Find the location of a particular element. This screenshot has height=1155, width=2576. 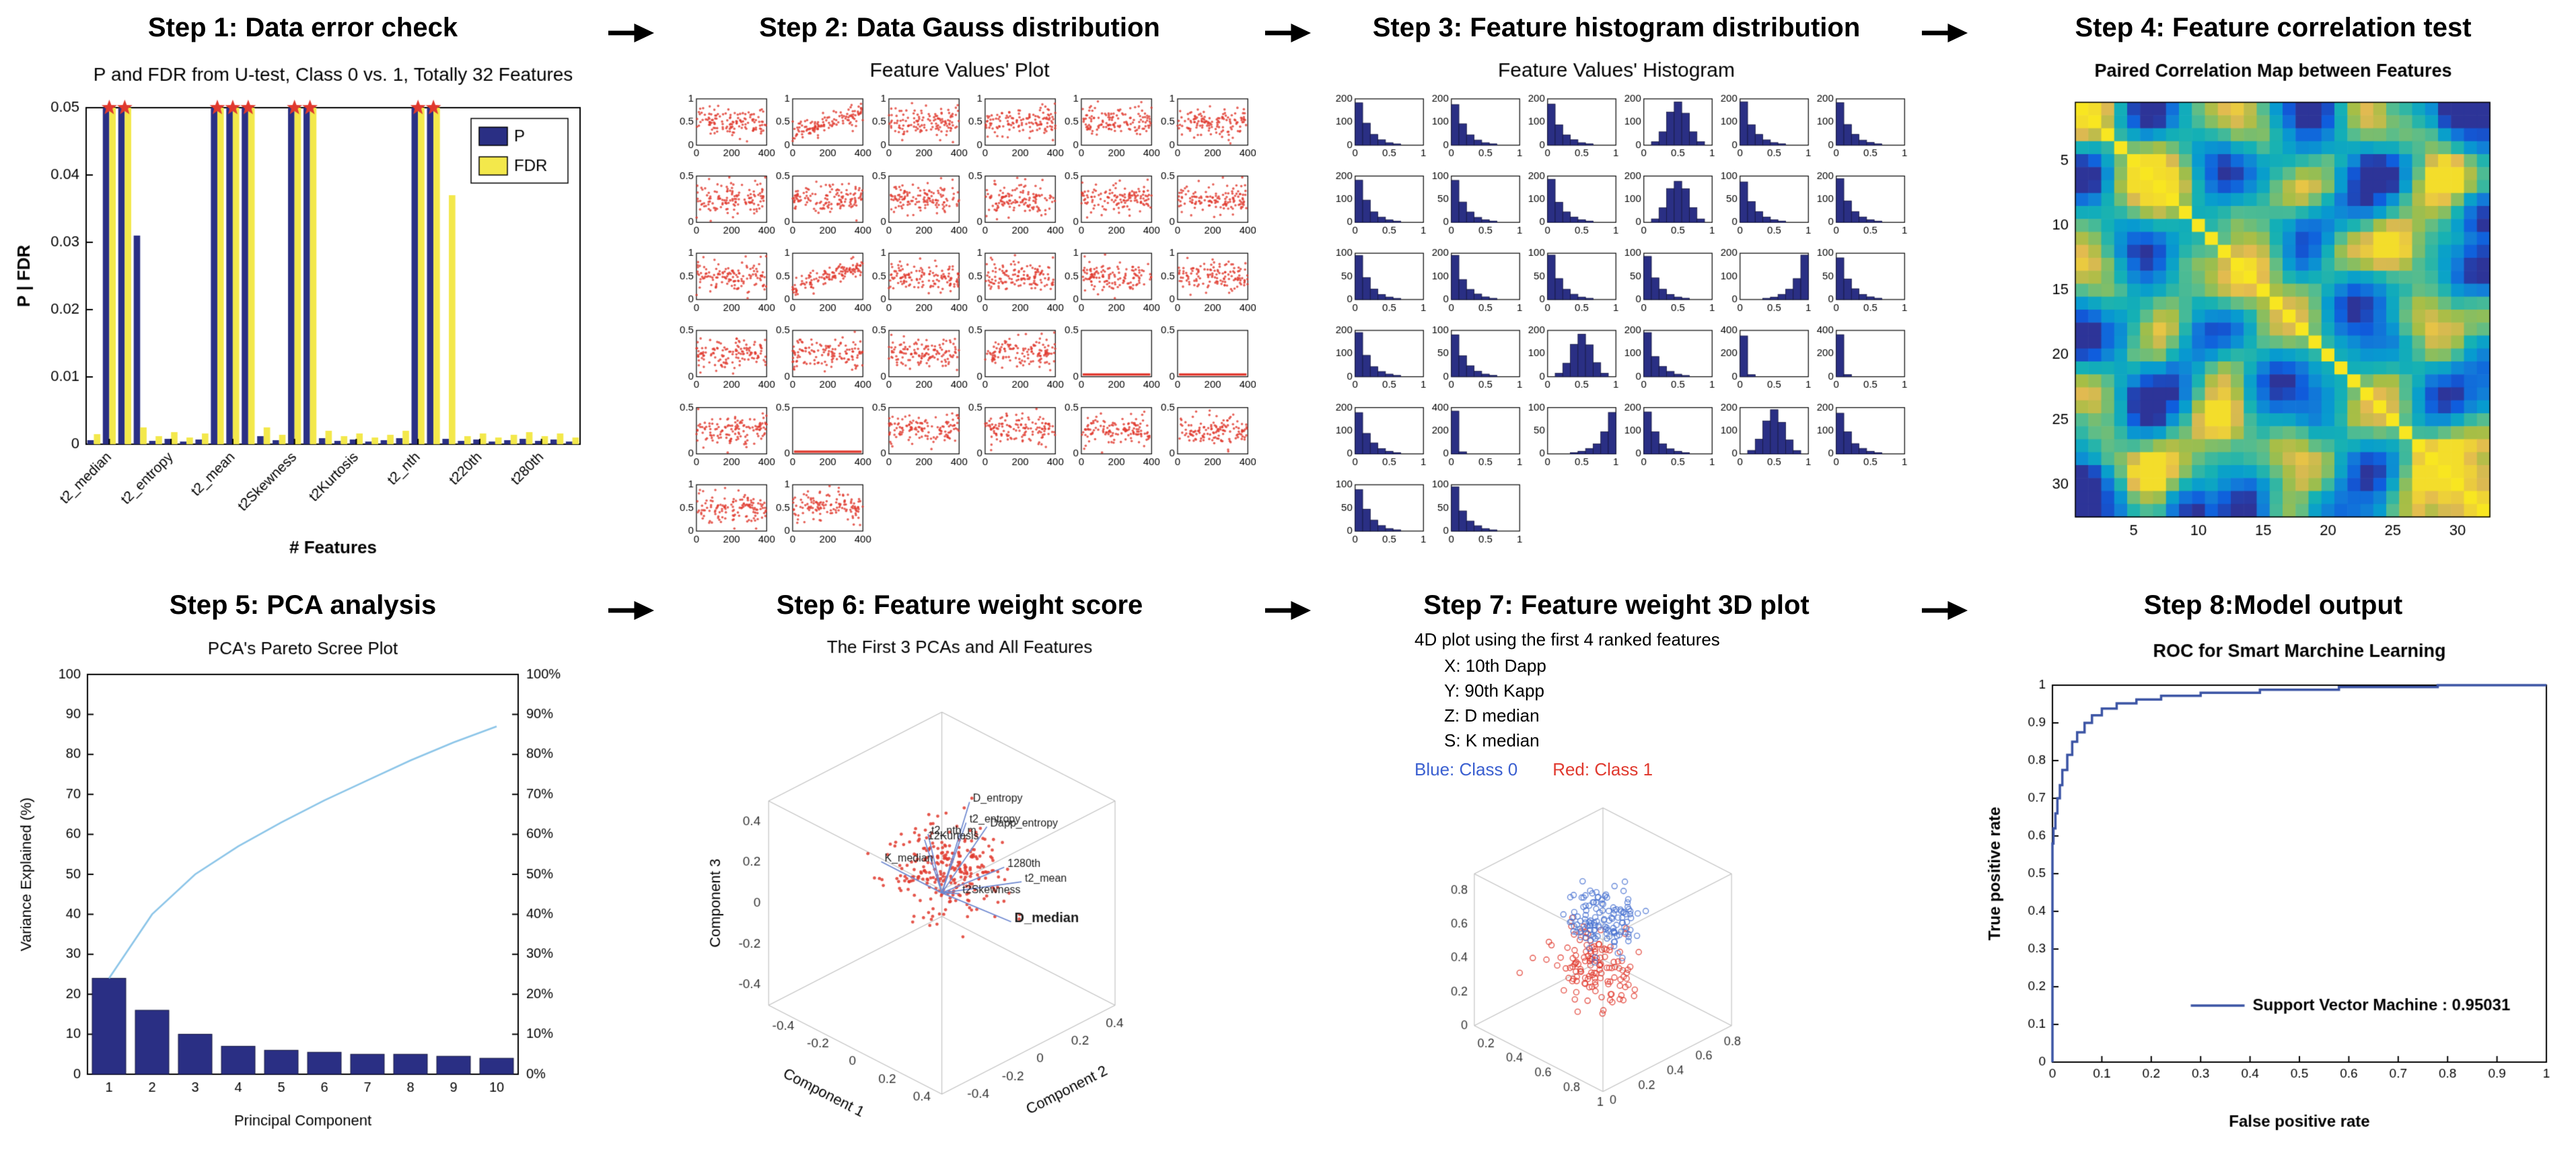

step1-title: Step 1: Data error check is located at coordinates (302, 28).